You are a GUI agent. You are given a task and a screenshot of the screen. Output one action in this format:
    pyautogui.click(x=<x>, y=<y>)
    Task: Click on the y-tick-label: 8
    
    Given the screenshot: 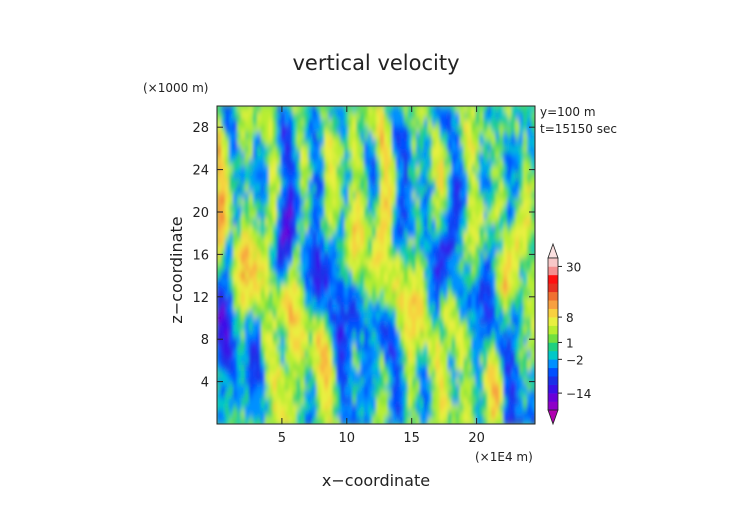 What is the action you would take?
    pyautogui.click(x=205, y=340)
    